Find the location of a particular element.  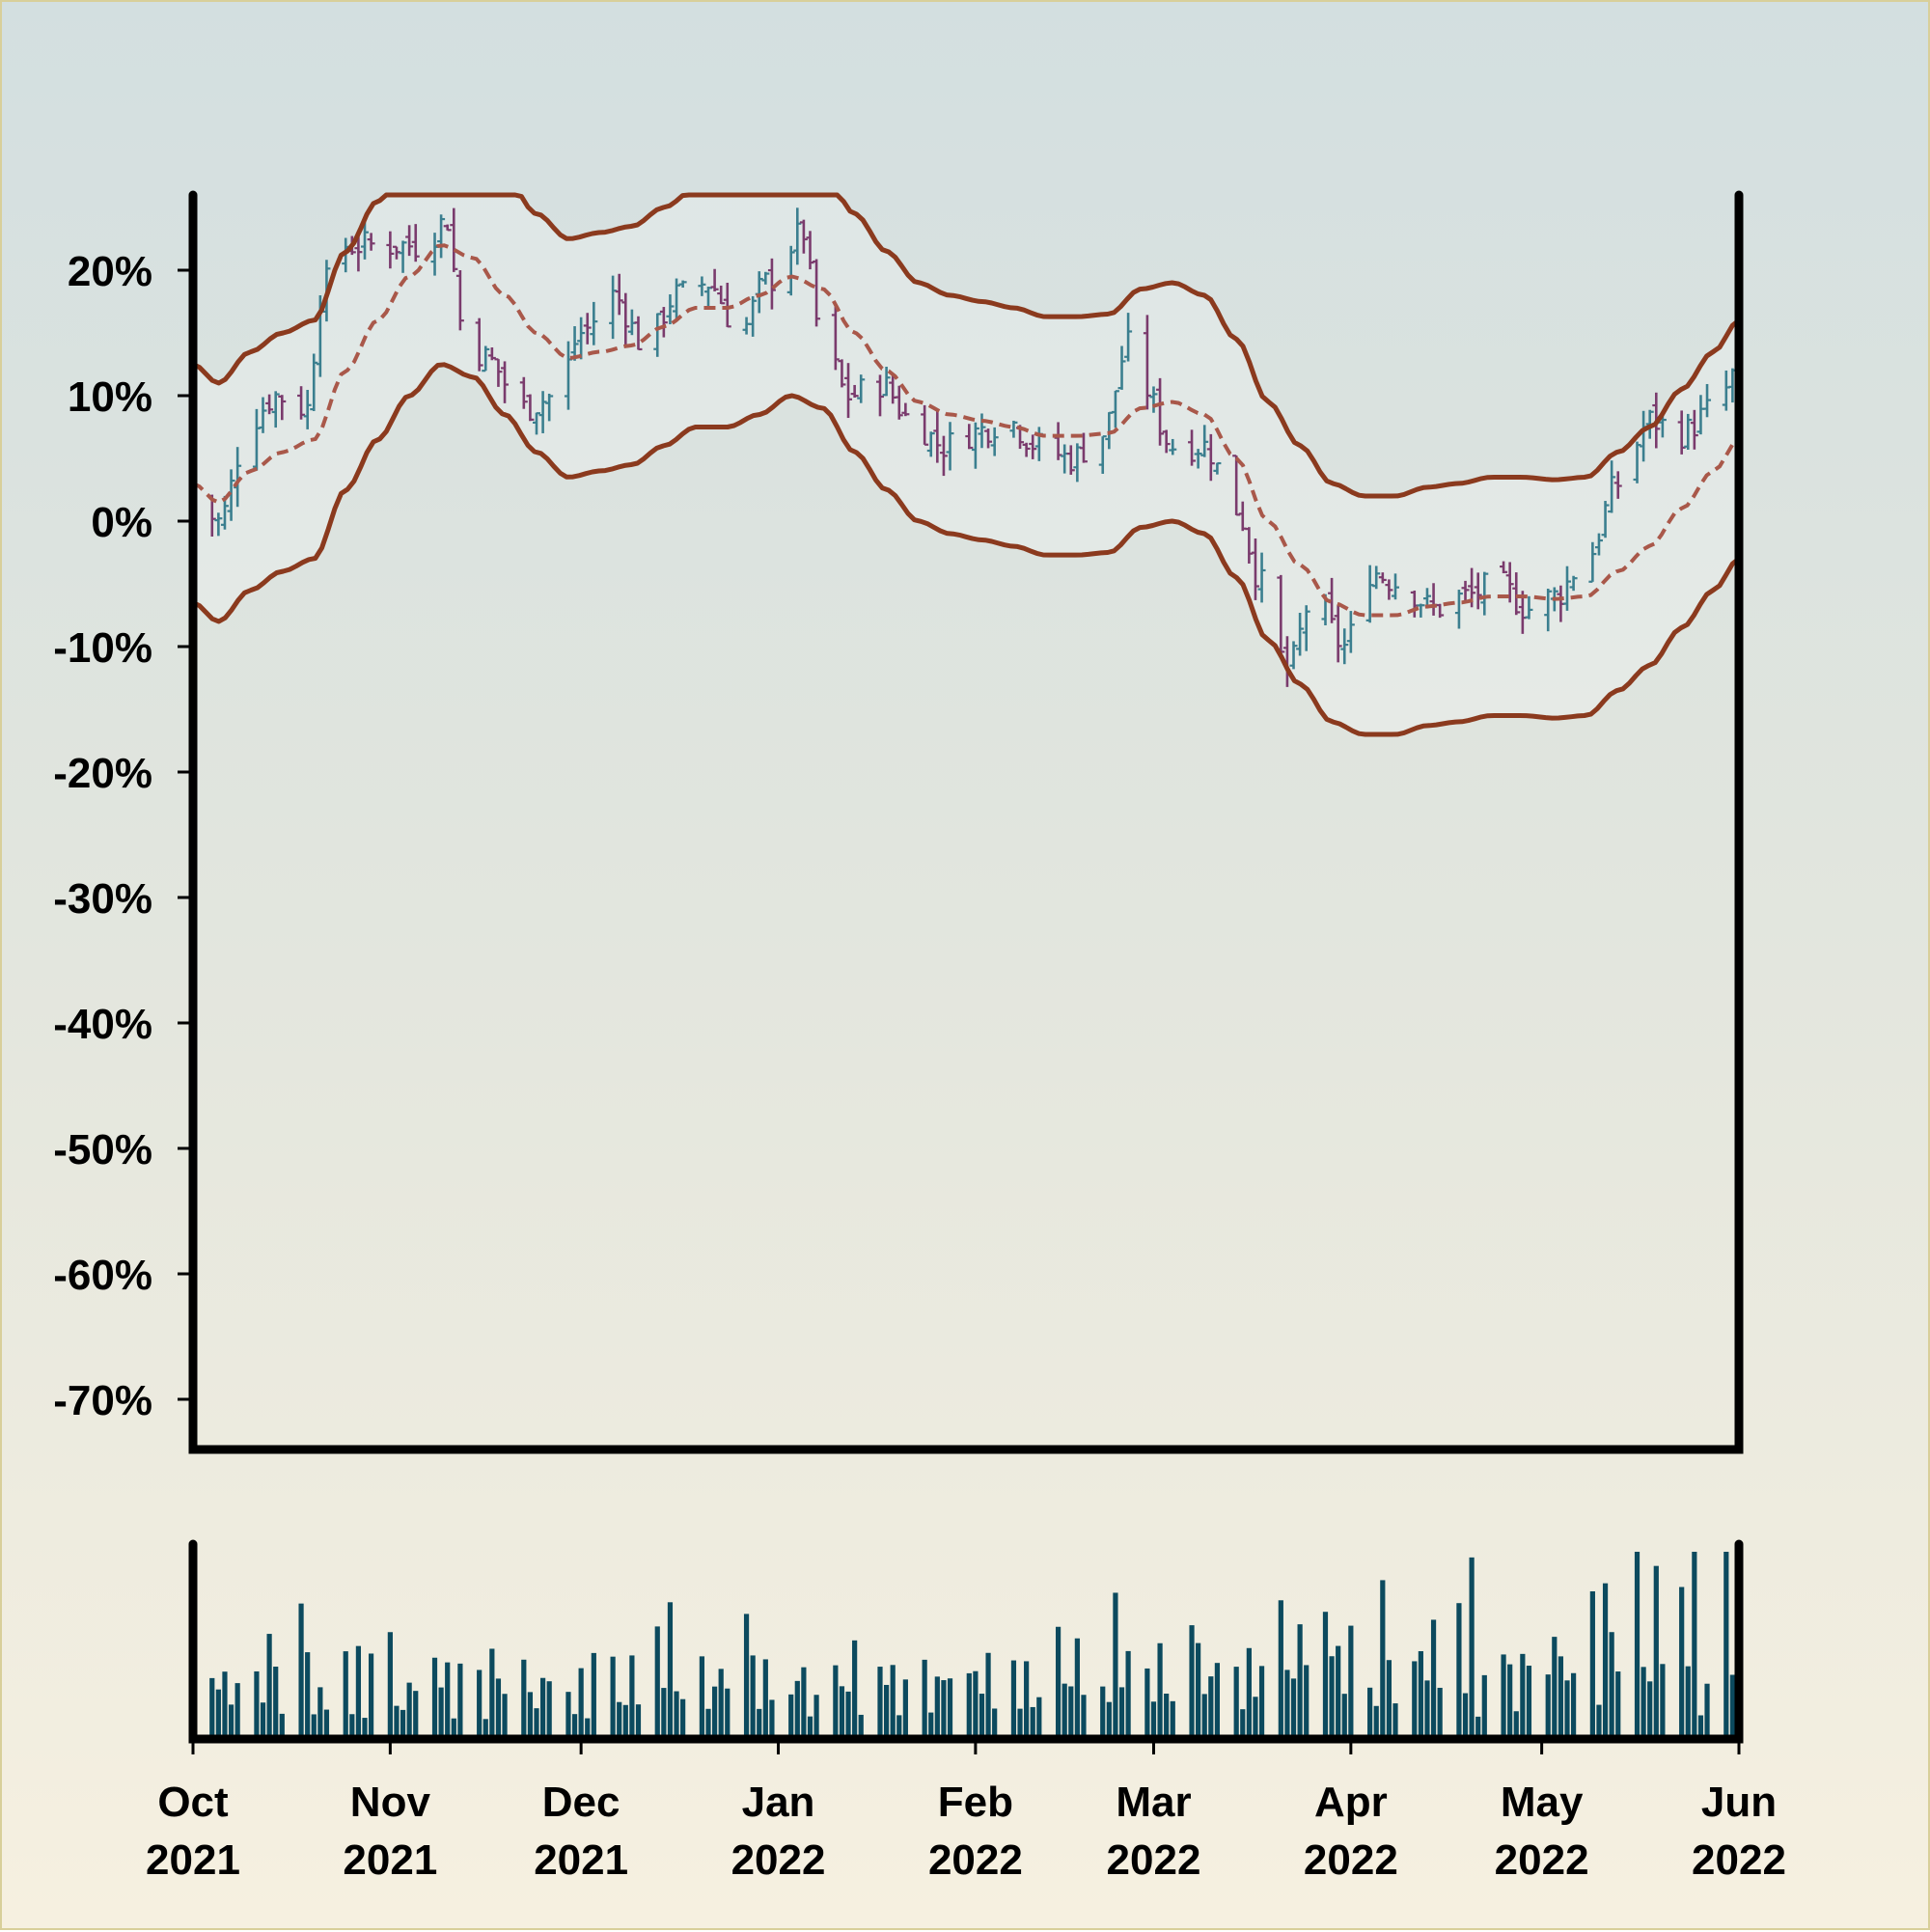

upper-band-line is located at coordinates (966, 345).